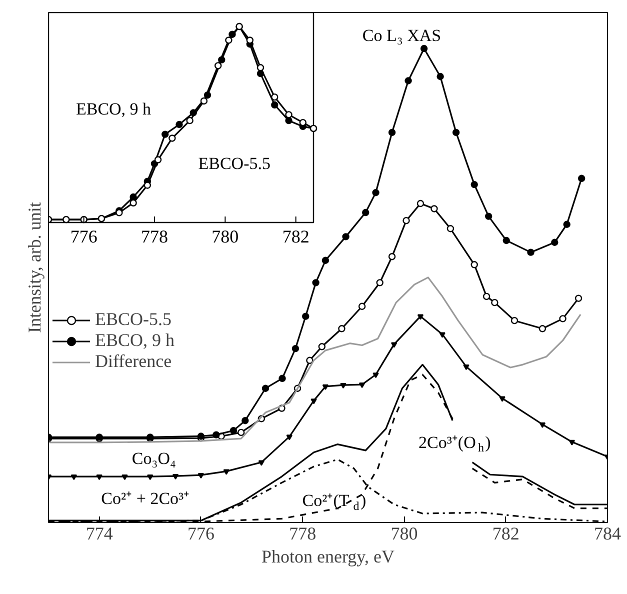 The height and width of the screenshot is (594, 627). Describe the element at coordinates (234, 164) in the screenshot. I see `series-label: EBCO-5.5` at that location.